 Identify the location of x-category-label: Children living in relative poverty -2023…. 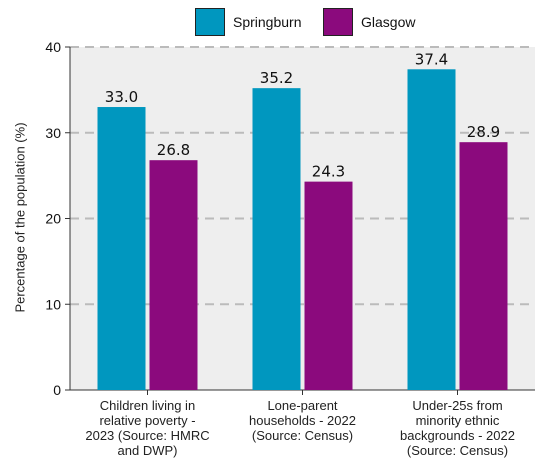
(148, 428).